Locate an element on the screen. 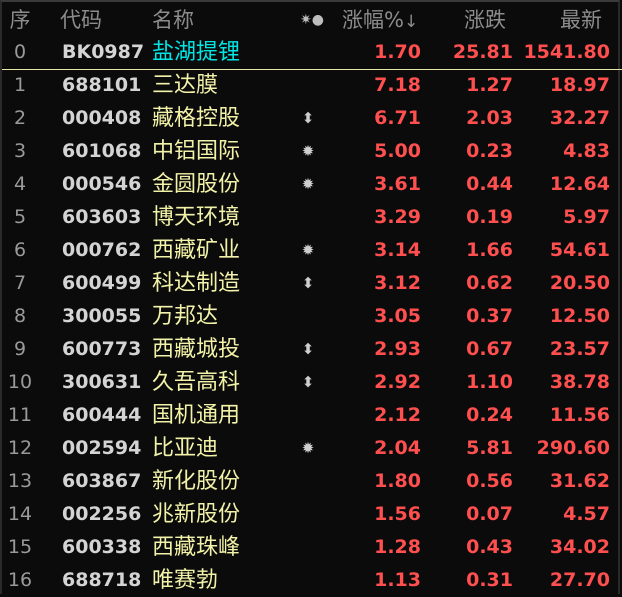 The width and height of the screenshot is (622, 597). change-amount: 1.27 is located at coordinates (489, 85).